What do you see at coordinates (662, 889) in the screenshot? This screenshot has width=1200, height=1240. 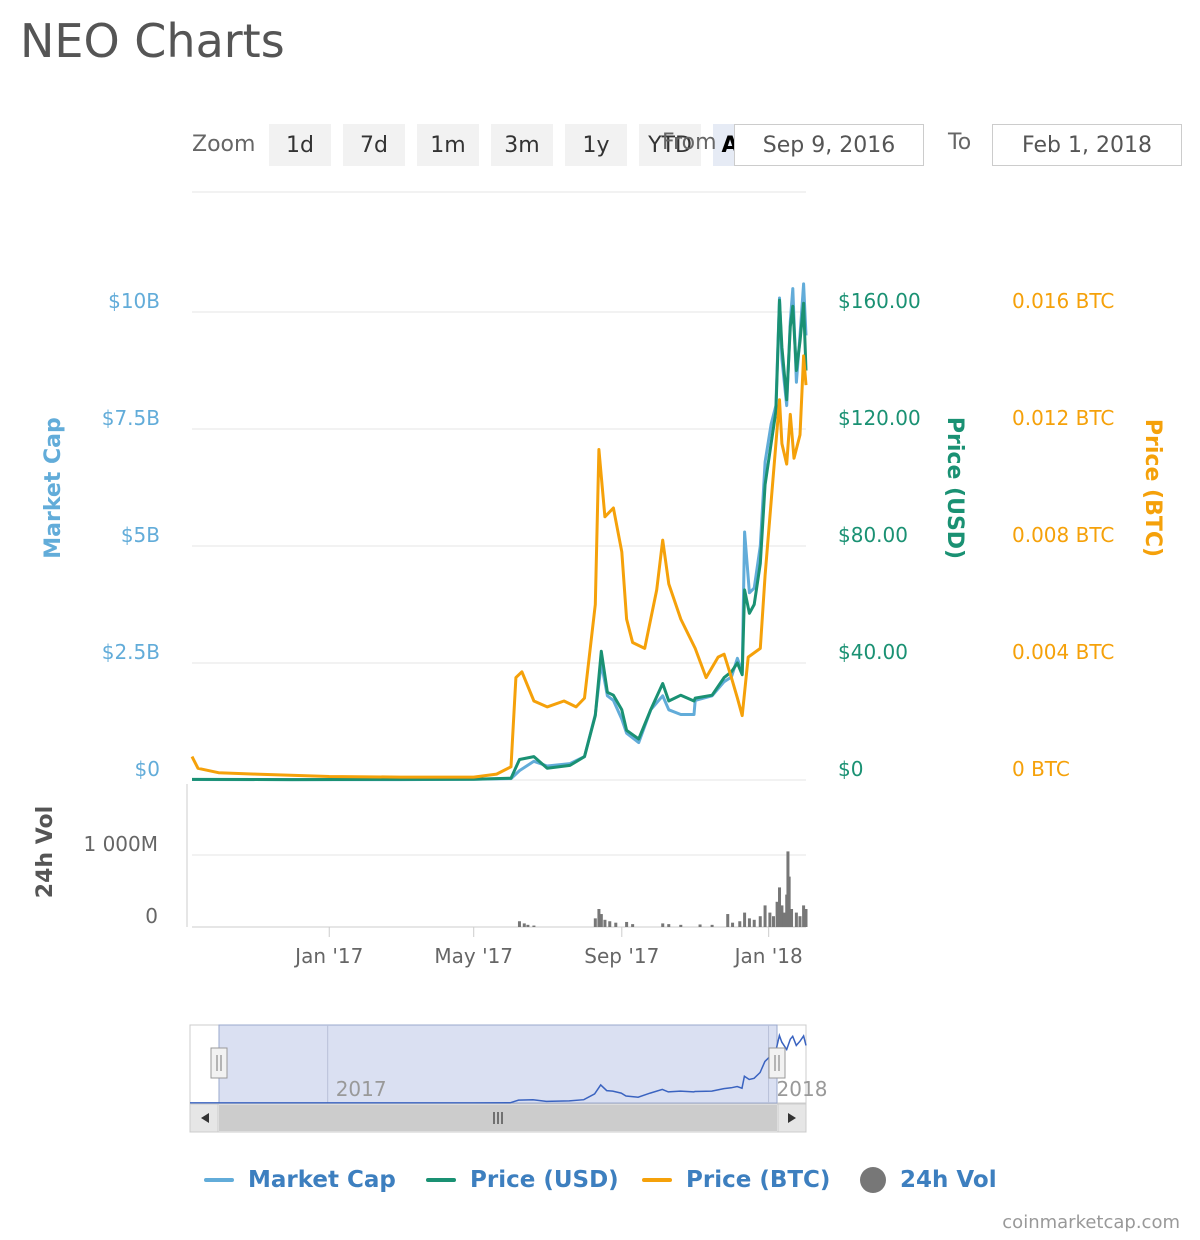 I see `volume-bars` at bounding box center [662, 889].